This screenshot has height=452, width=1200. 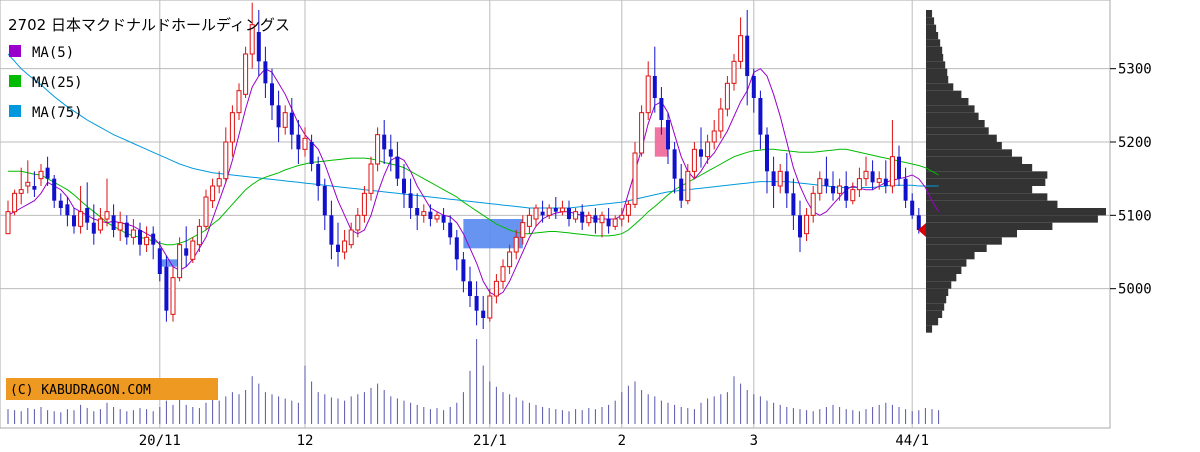 What do you see at coordinates (534, 441) in the screenshot?
I see `x-axis-ticks: 20/11 12 21/1 2 3 44/1` at bounding box center [534, 441].